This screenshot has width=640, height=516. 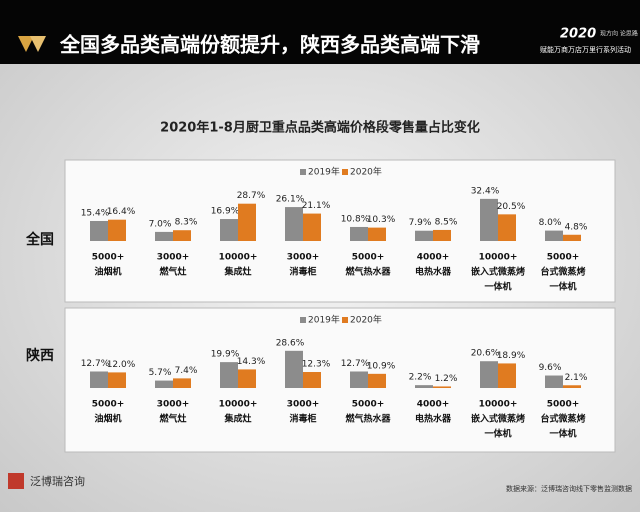 What do you see at coordinates (381, 366) in the screenshot?
I see `value-label: 10.9%` at bounding box center [381, 366].